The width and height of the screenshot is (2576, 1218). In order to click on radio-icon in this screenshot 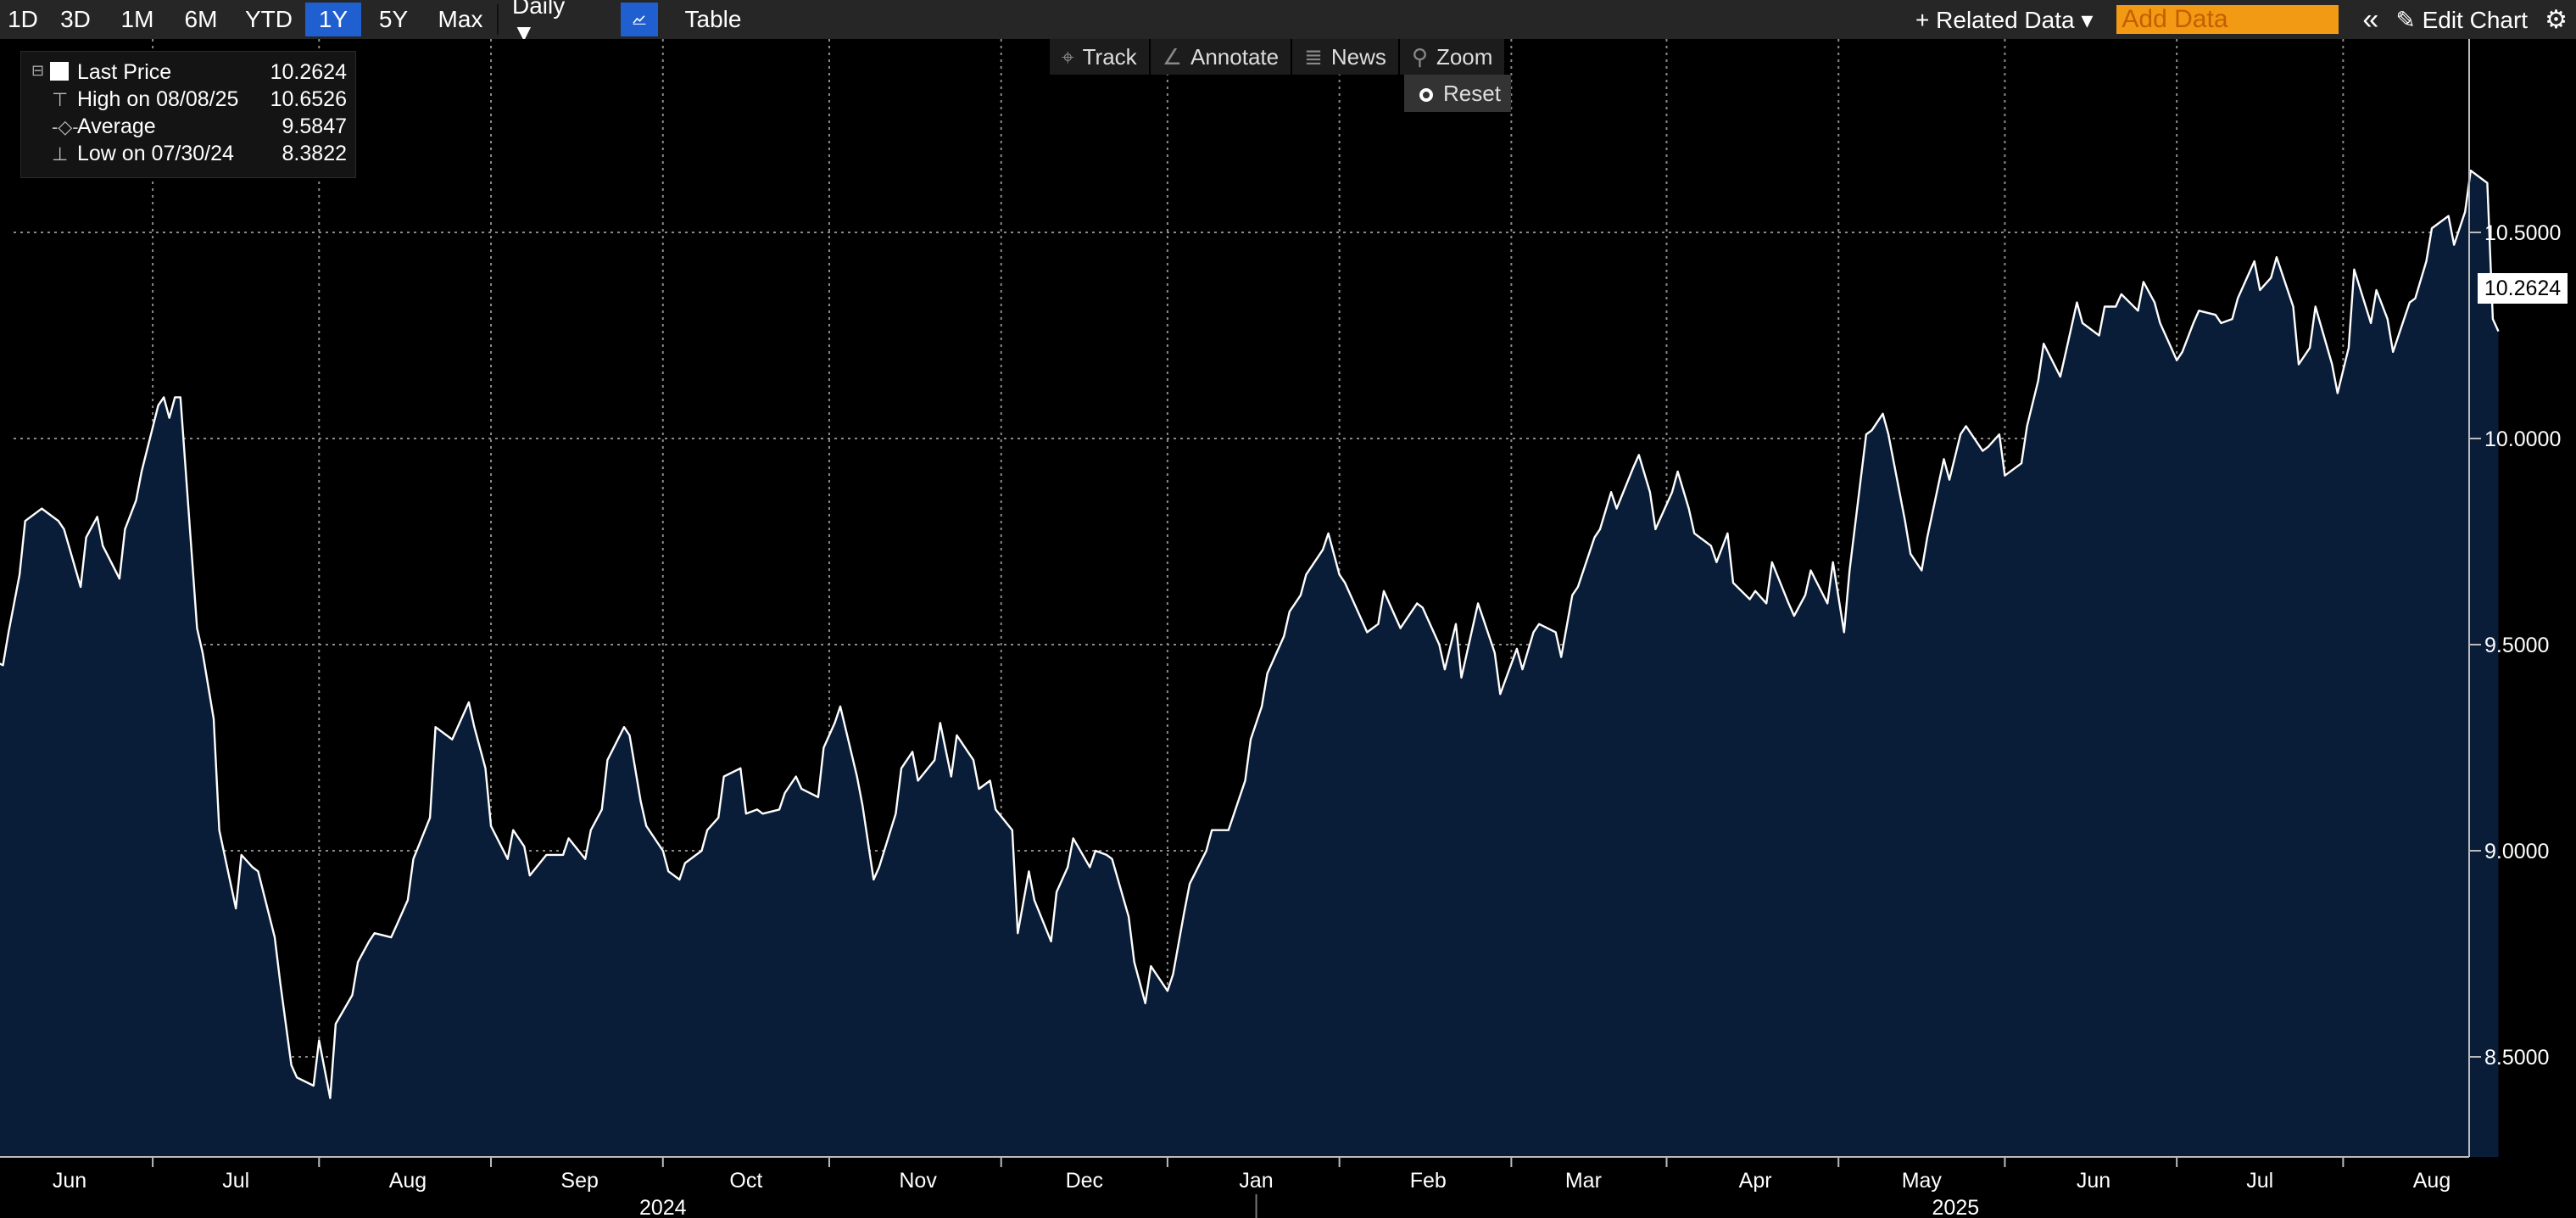, I will do `click(1426, 95)`.